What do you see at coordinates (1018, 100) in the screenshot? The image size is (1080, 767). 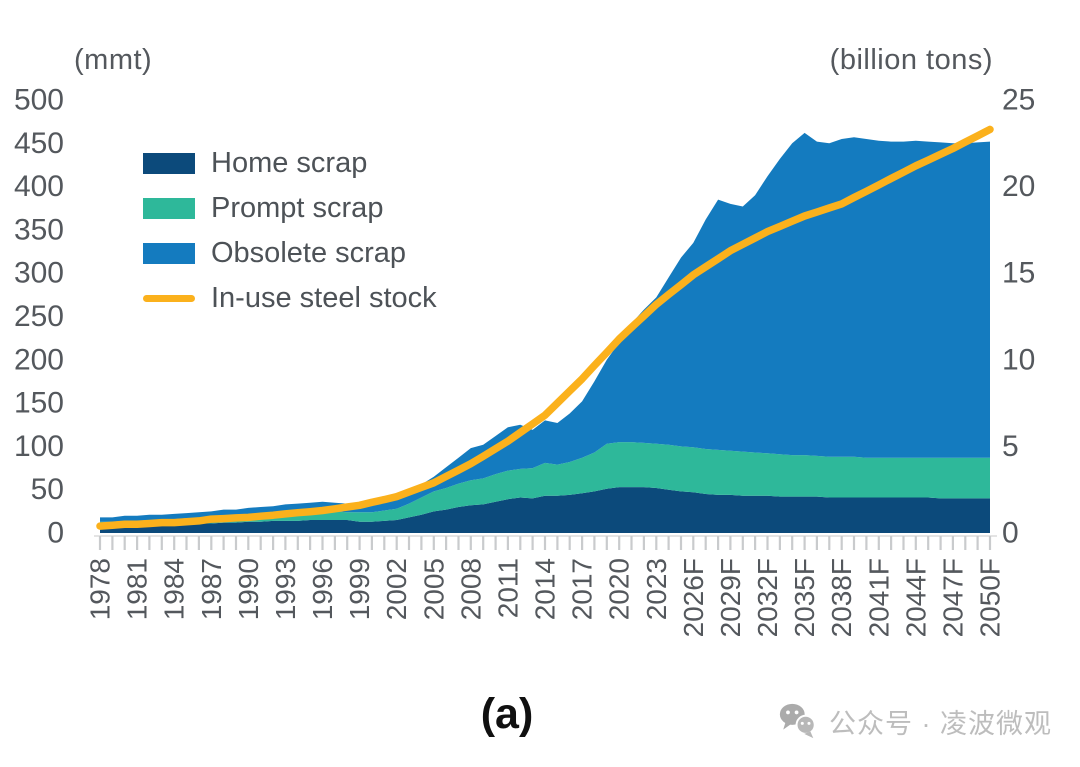 I see `right-axis-tick-label: 25` at bounding box center [1018, 100].